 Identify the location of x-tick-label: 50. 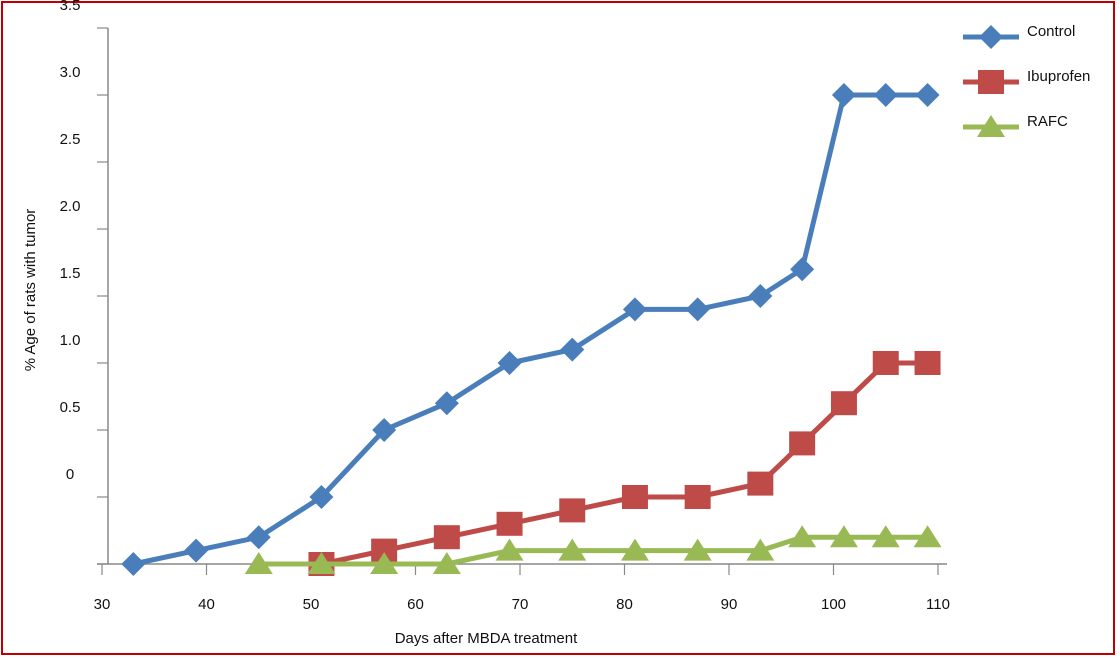
(311, 604).